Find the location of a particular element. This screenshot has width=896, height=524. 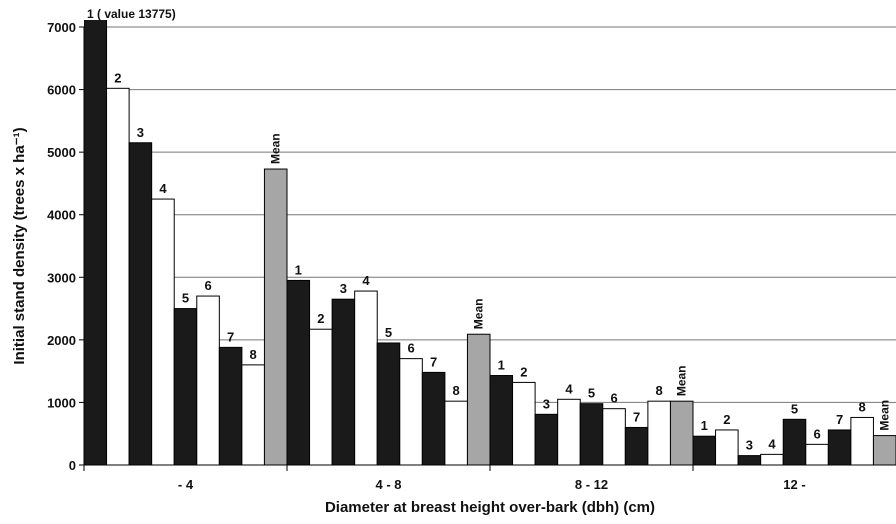

y-tick-label: 7000 is located at coordinates (61, 27).